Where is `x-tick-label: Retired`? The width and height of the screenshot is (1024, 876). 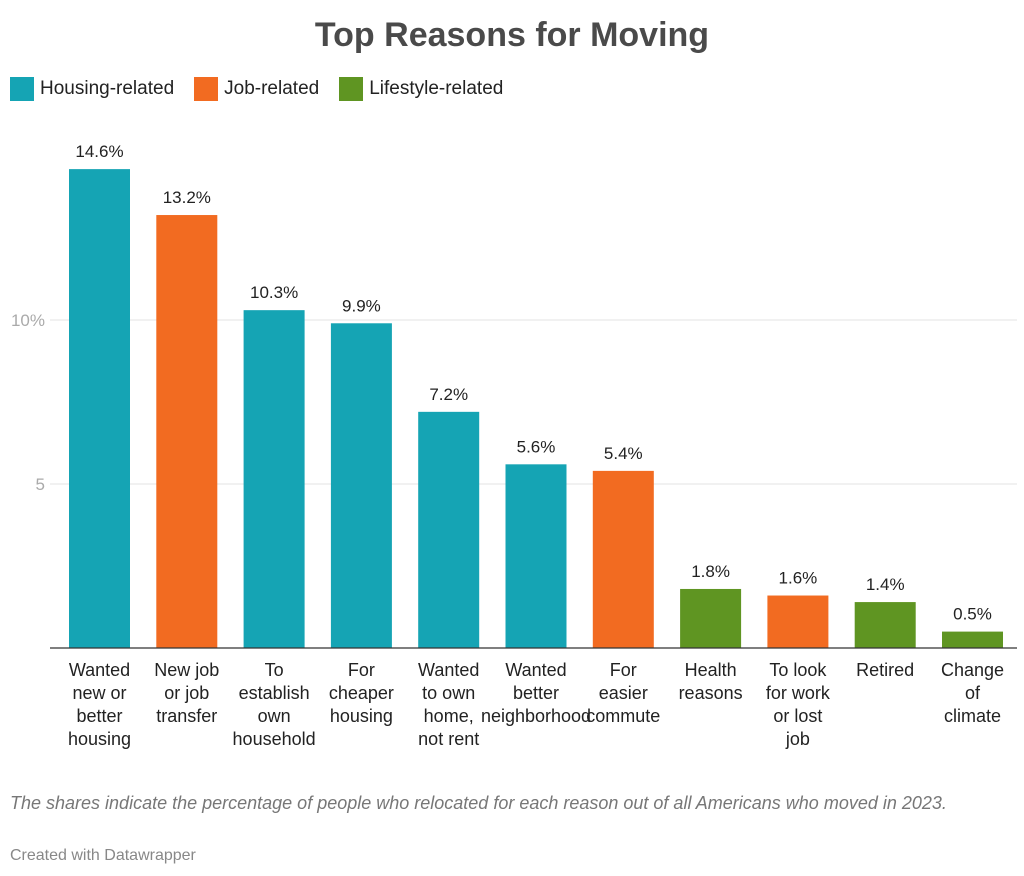 x-tick-label: Retired is located at coordinates (885, 670).